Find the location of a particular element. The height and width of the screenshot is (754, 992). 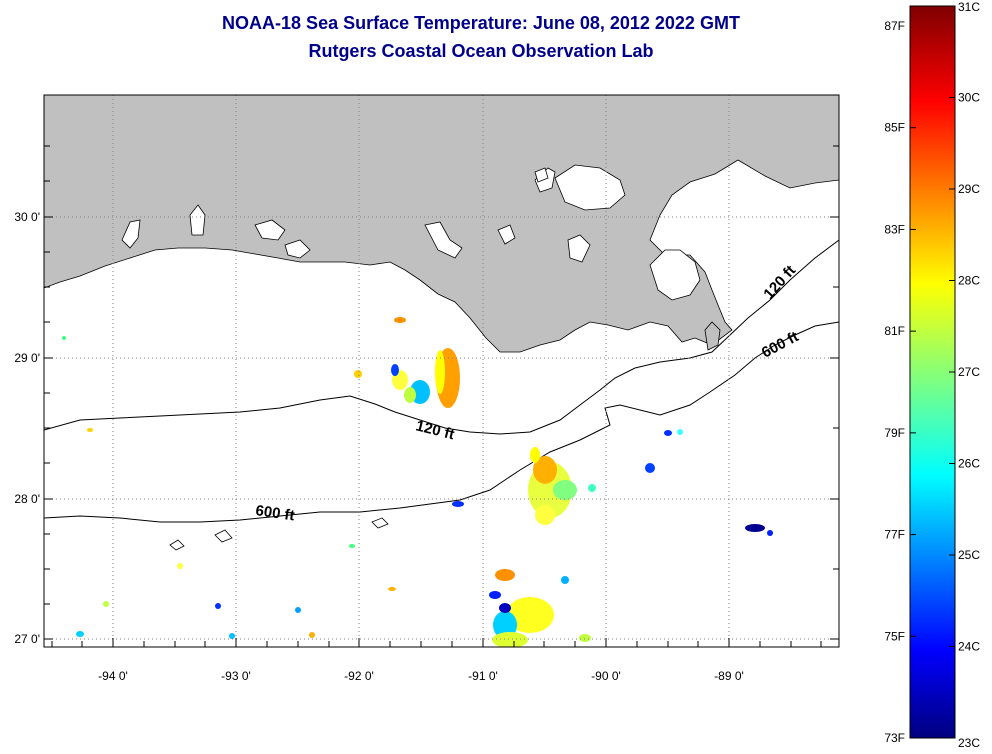

colorbar-ticks is located at coordinates (932, 372).